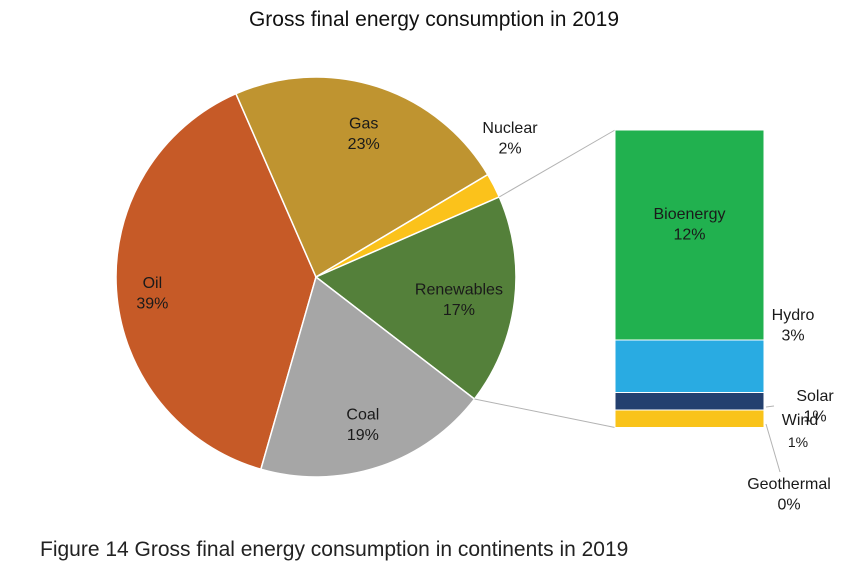 The height and width of the screenshot is (582, 868). What do you see at coordinates (689, 401) in the screenshot?
I see `bar-segment-solar` at bounding box center [689, 401].